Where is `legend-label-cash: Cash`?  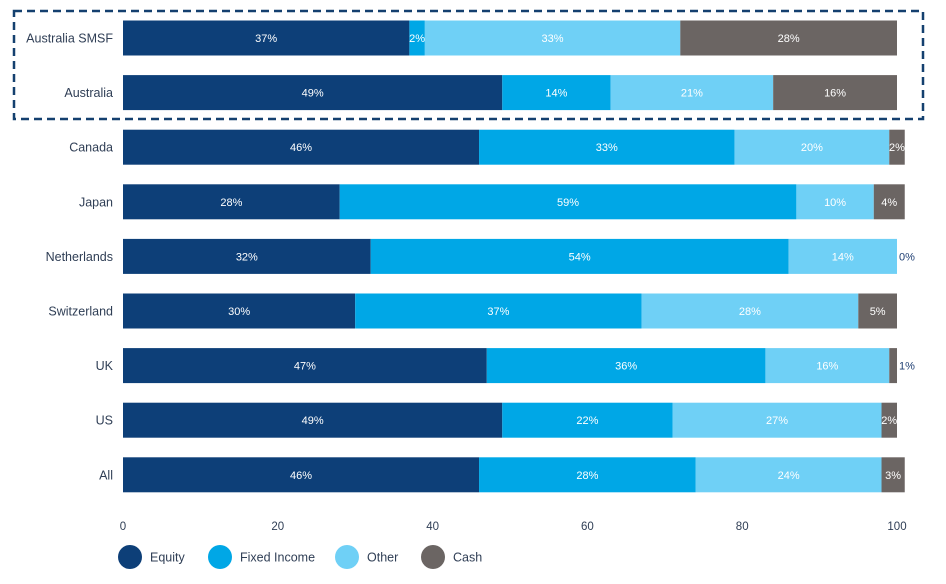
legend-label-cash: Cash is located at coordinates (467, 558).